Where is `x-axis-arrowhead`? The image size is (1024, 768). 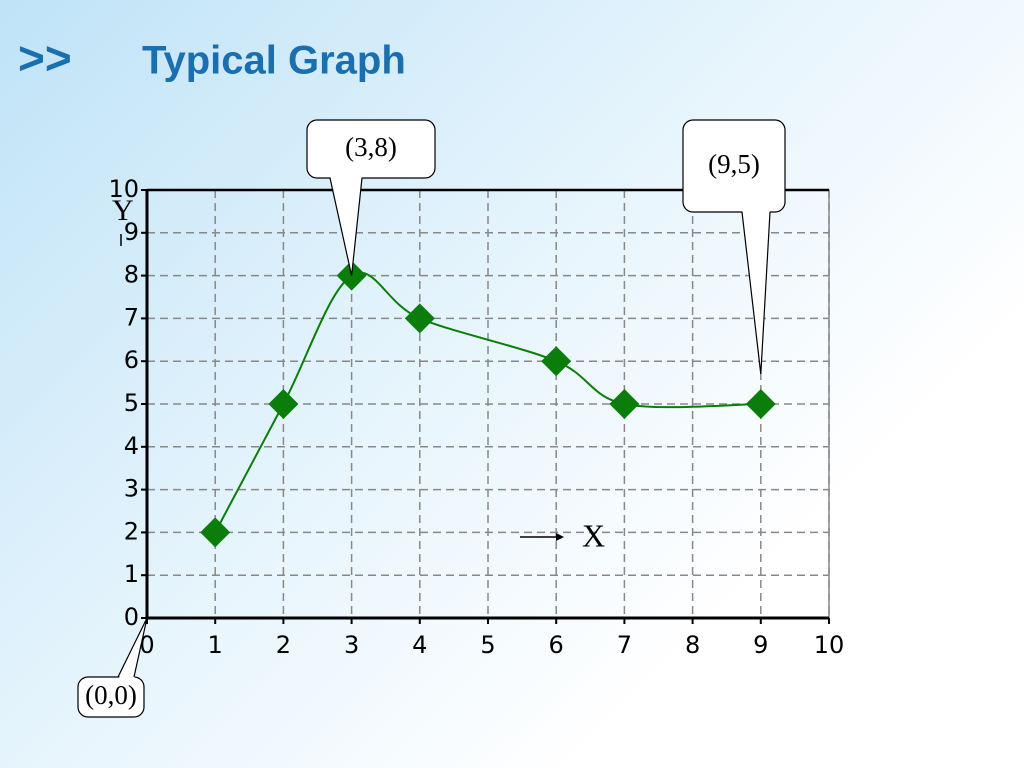
x-axis-arrowhead is located at coordinates (560, 537).